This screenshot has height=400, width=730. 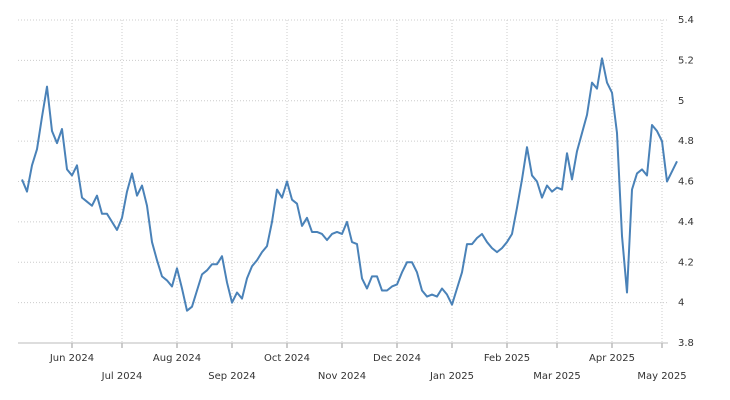 What do you see at coordinates (287, 358) in the screenshot?
I see `x-tick-label: Oct 2024` at bounding box center [287, 358].